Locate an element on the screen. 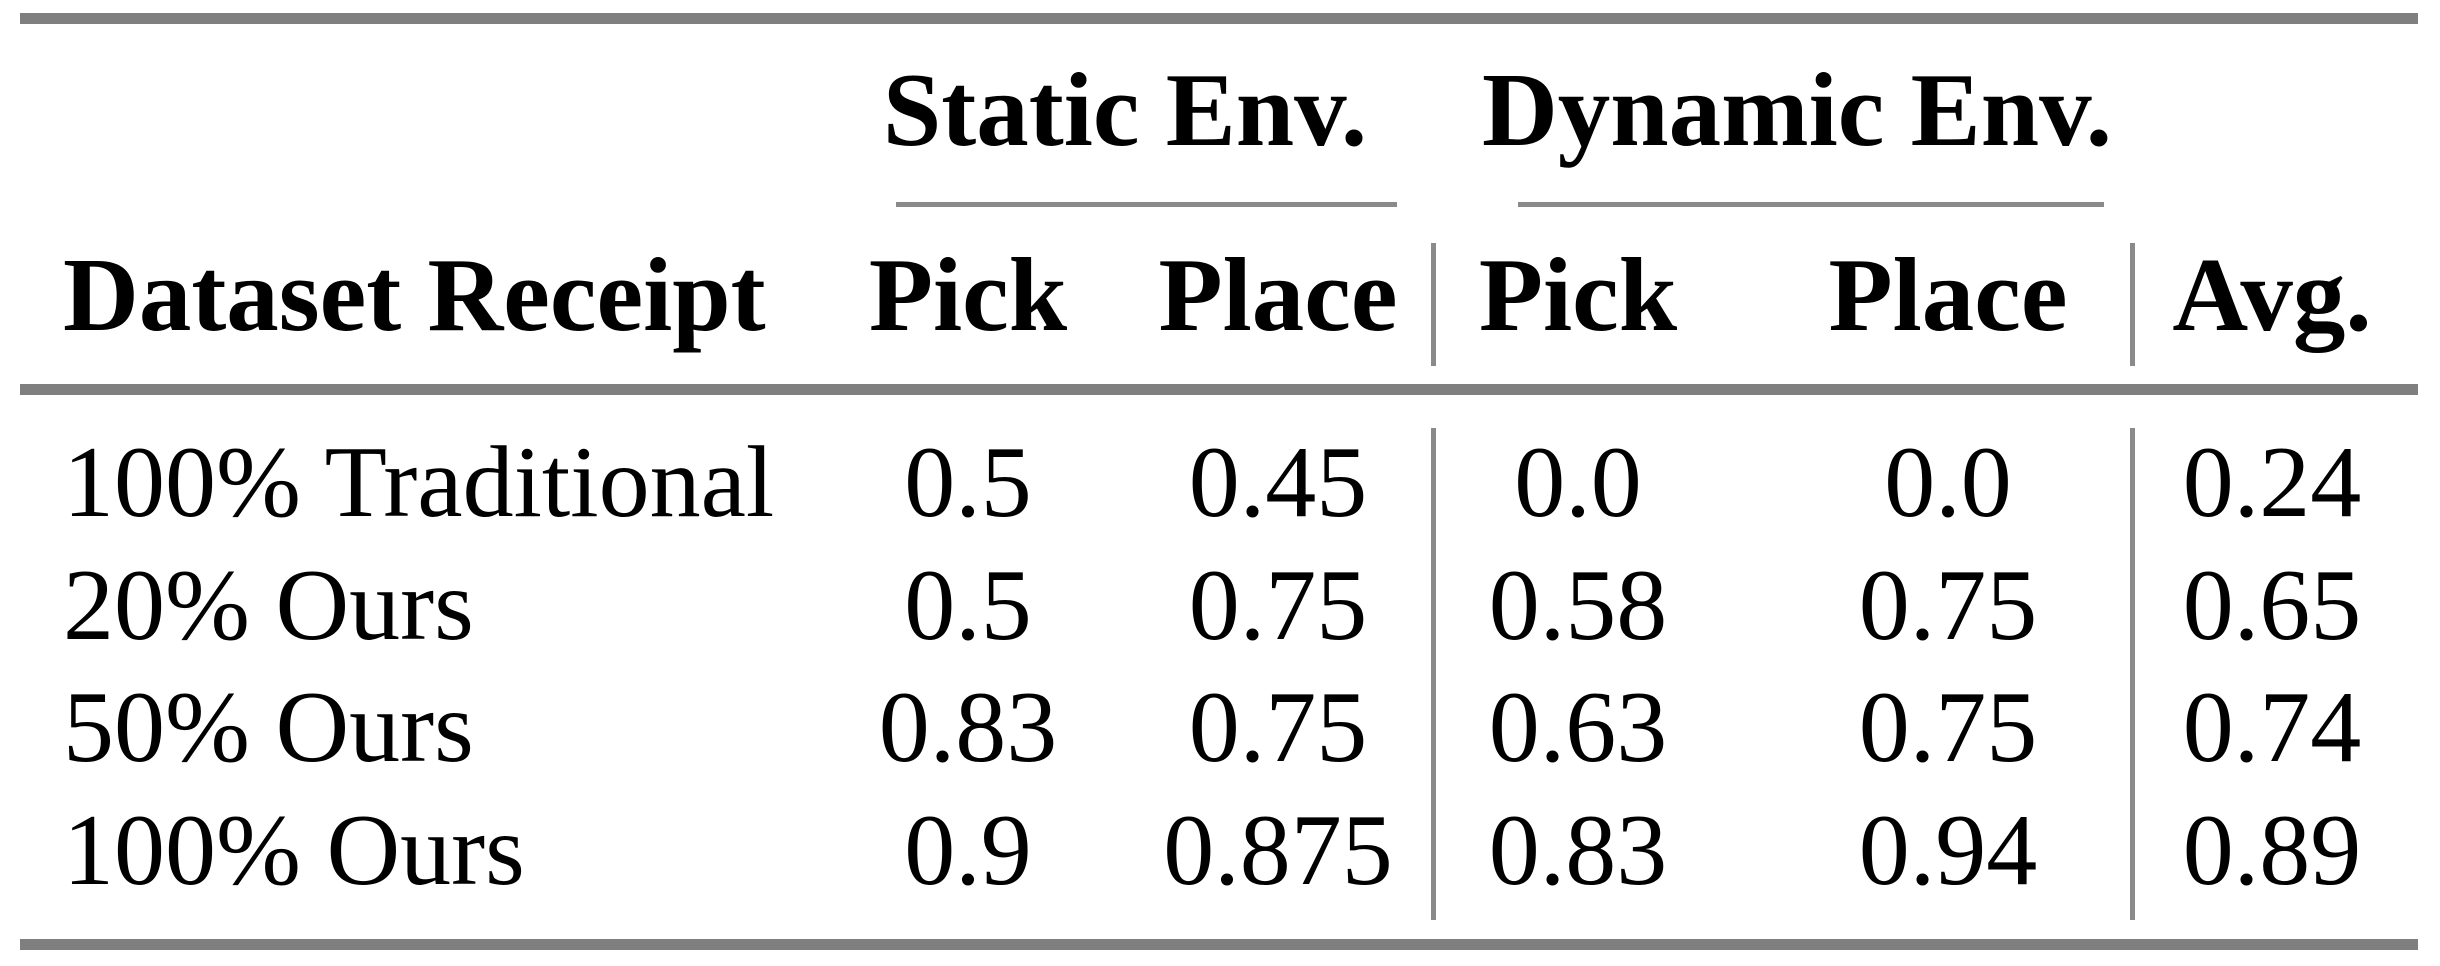 Image resolution: width=2440 pixels, height=966 pixels. header-dynamic-pick: Pick is located at coordinates (1578, 294).